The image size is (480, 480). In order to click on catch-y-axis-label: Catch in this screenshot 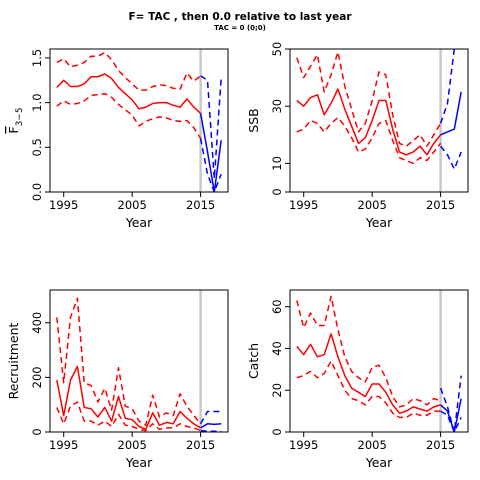, I will do `click(253, 361)`.